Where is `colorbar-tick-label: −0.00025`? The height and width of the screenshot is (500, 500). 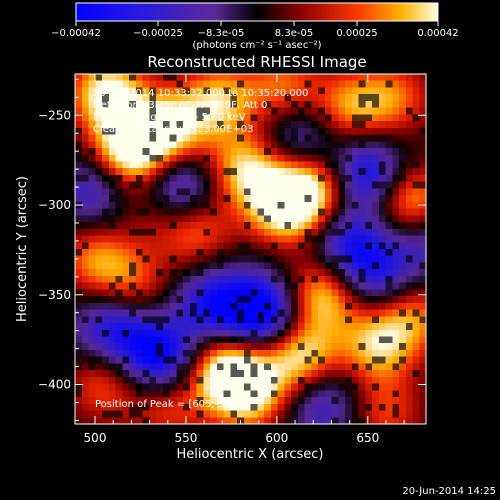
colorbar-tick-label: −0.00025 is located at coordinates (158, 33).